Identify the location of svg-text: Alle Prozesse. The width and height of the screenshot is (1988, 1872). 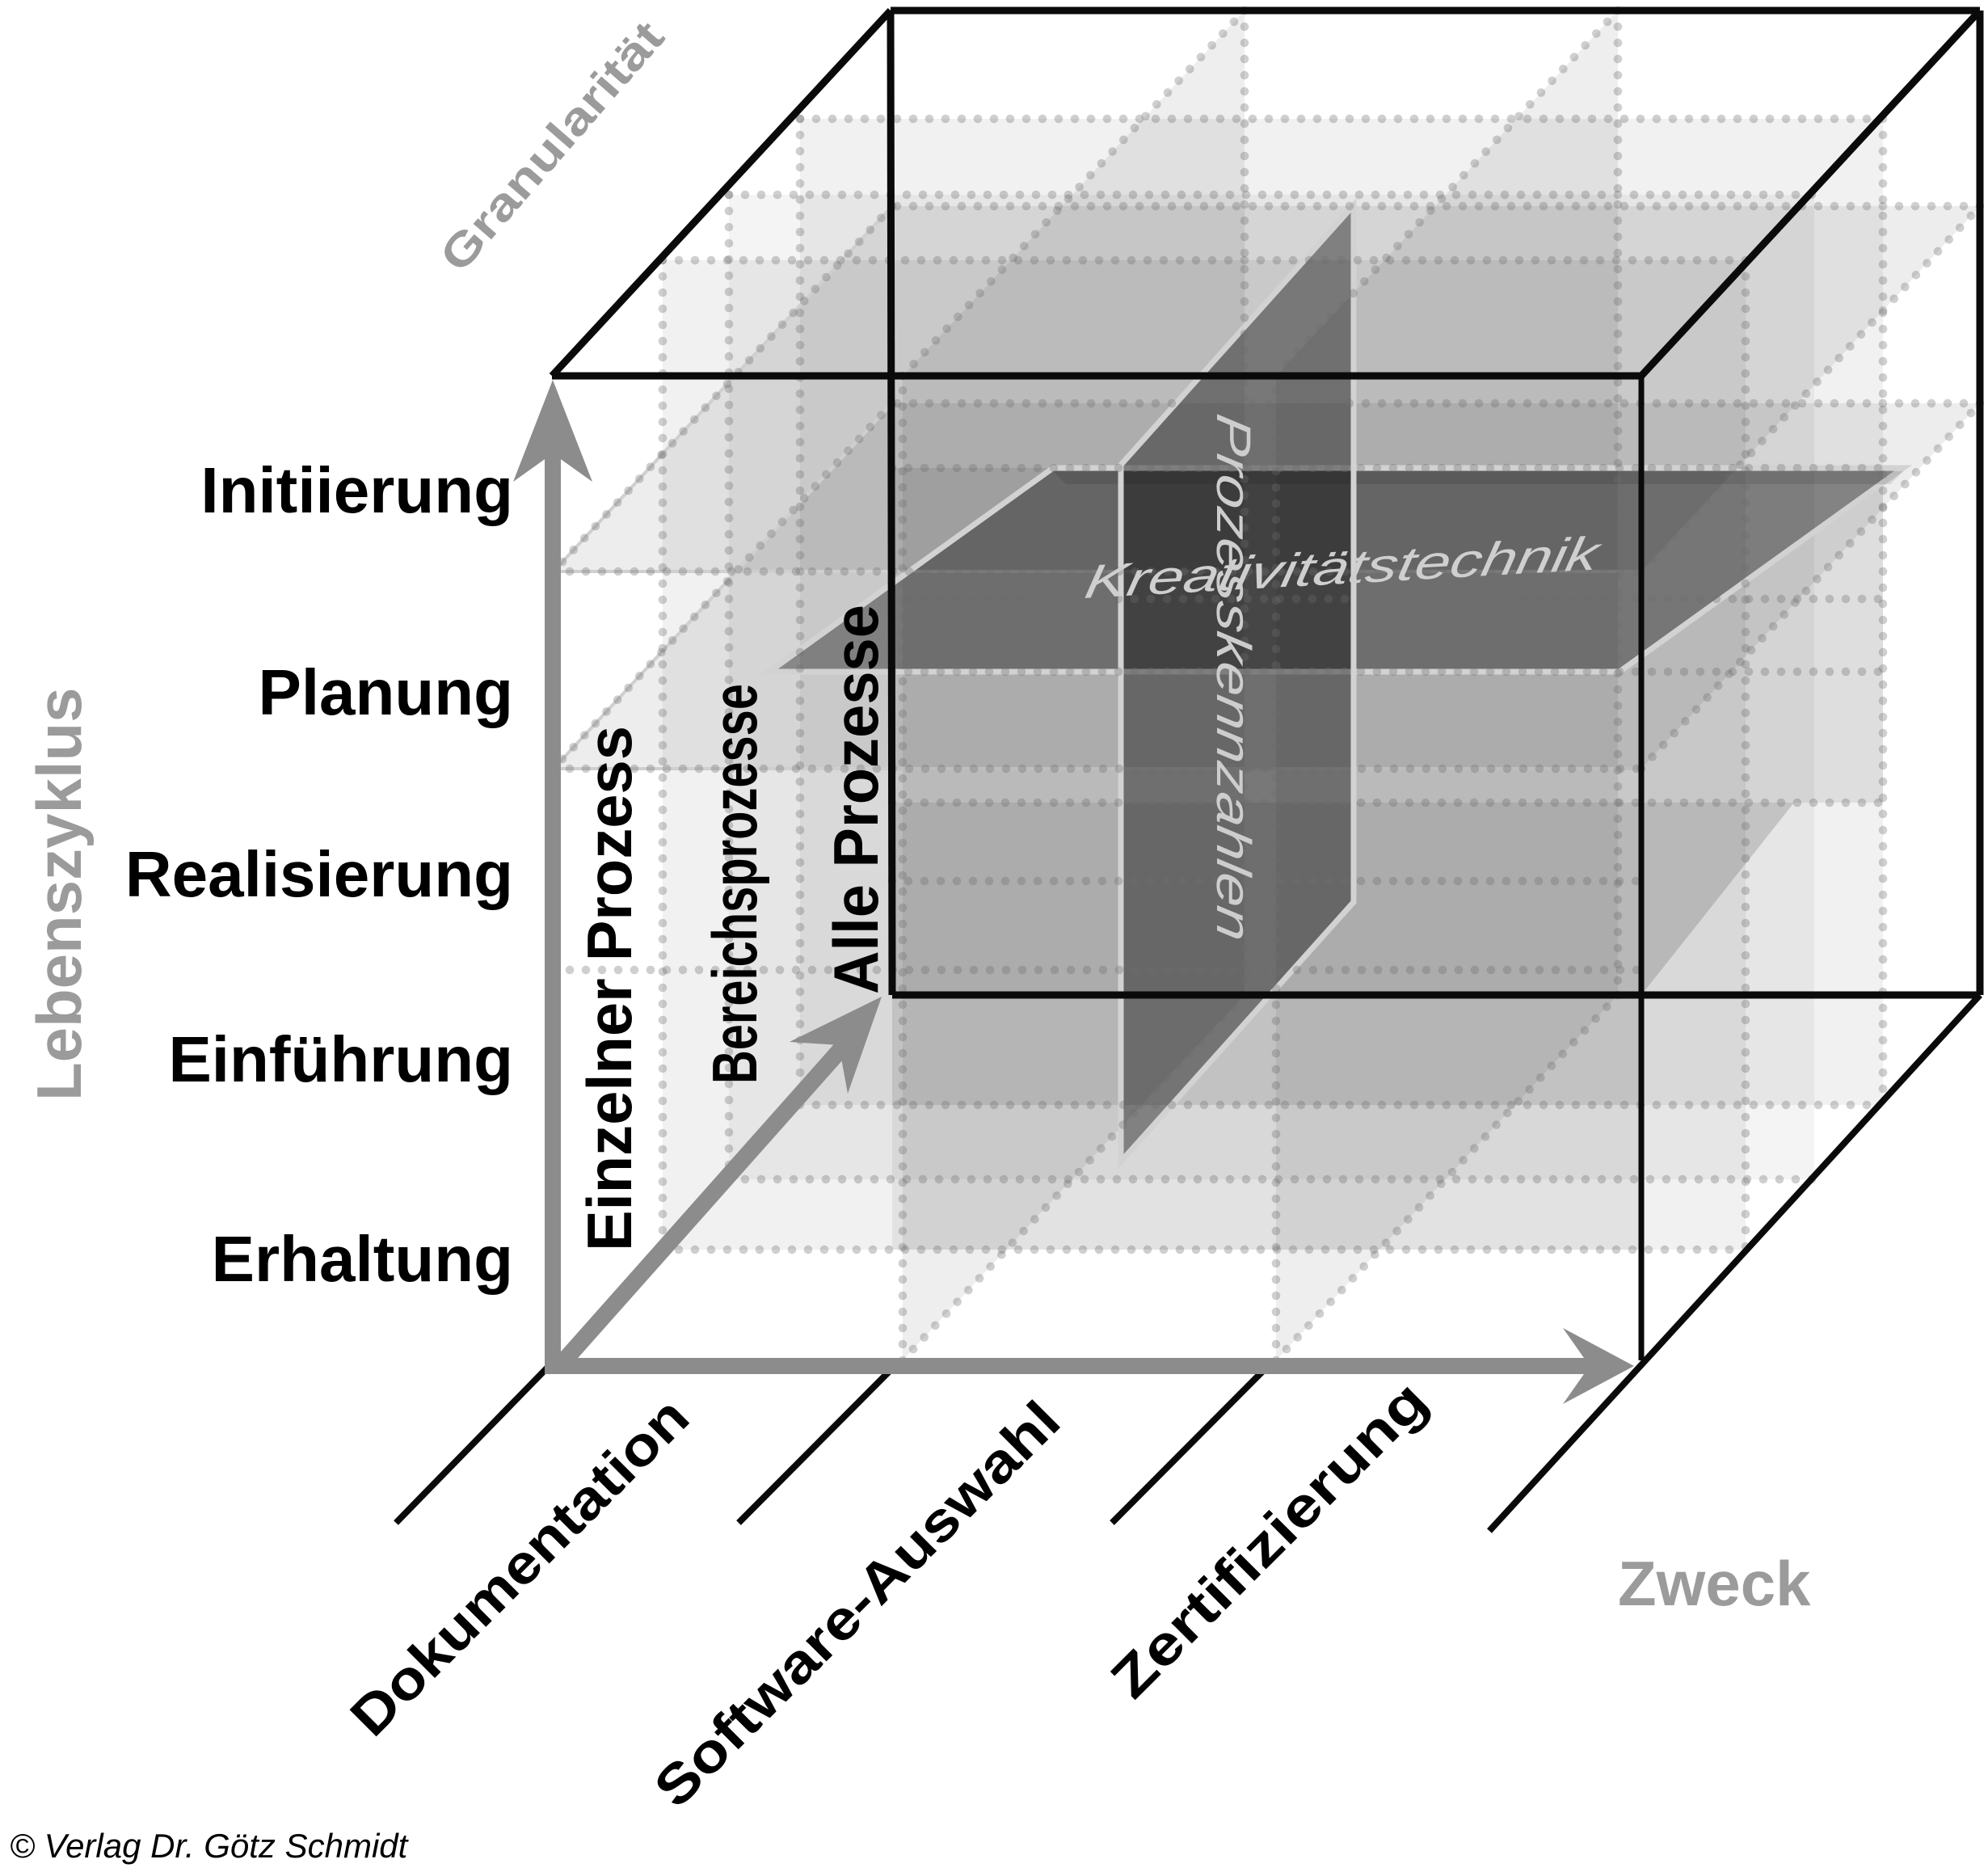
(855, 799).